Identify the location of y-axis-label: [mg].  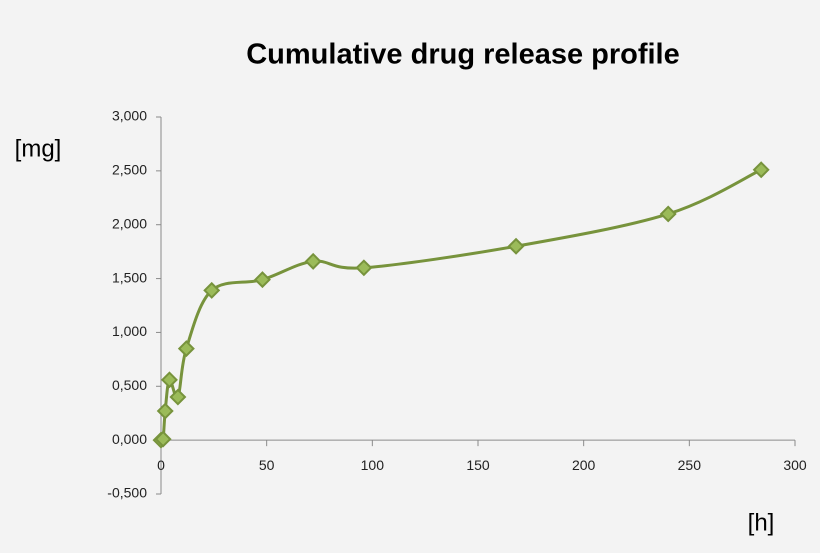
(38, 148).